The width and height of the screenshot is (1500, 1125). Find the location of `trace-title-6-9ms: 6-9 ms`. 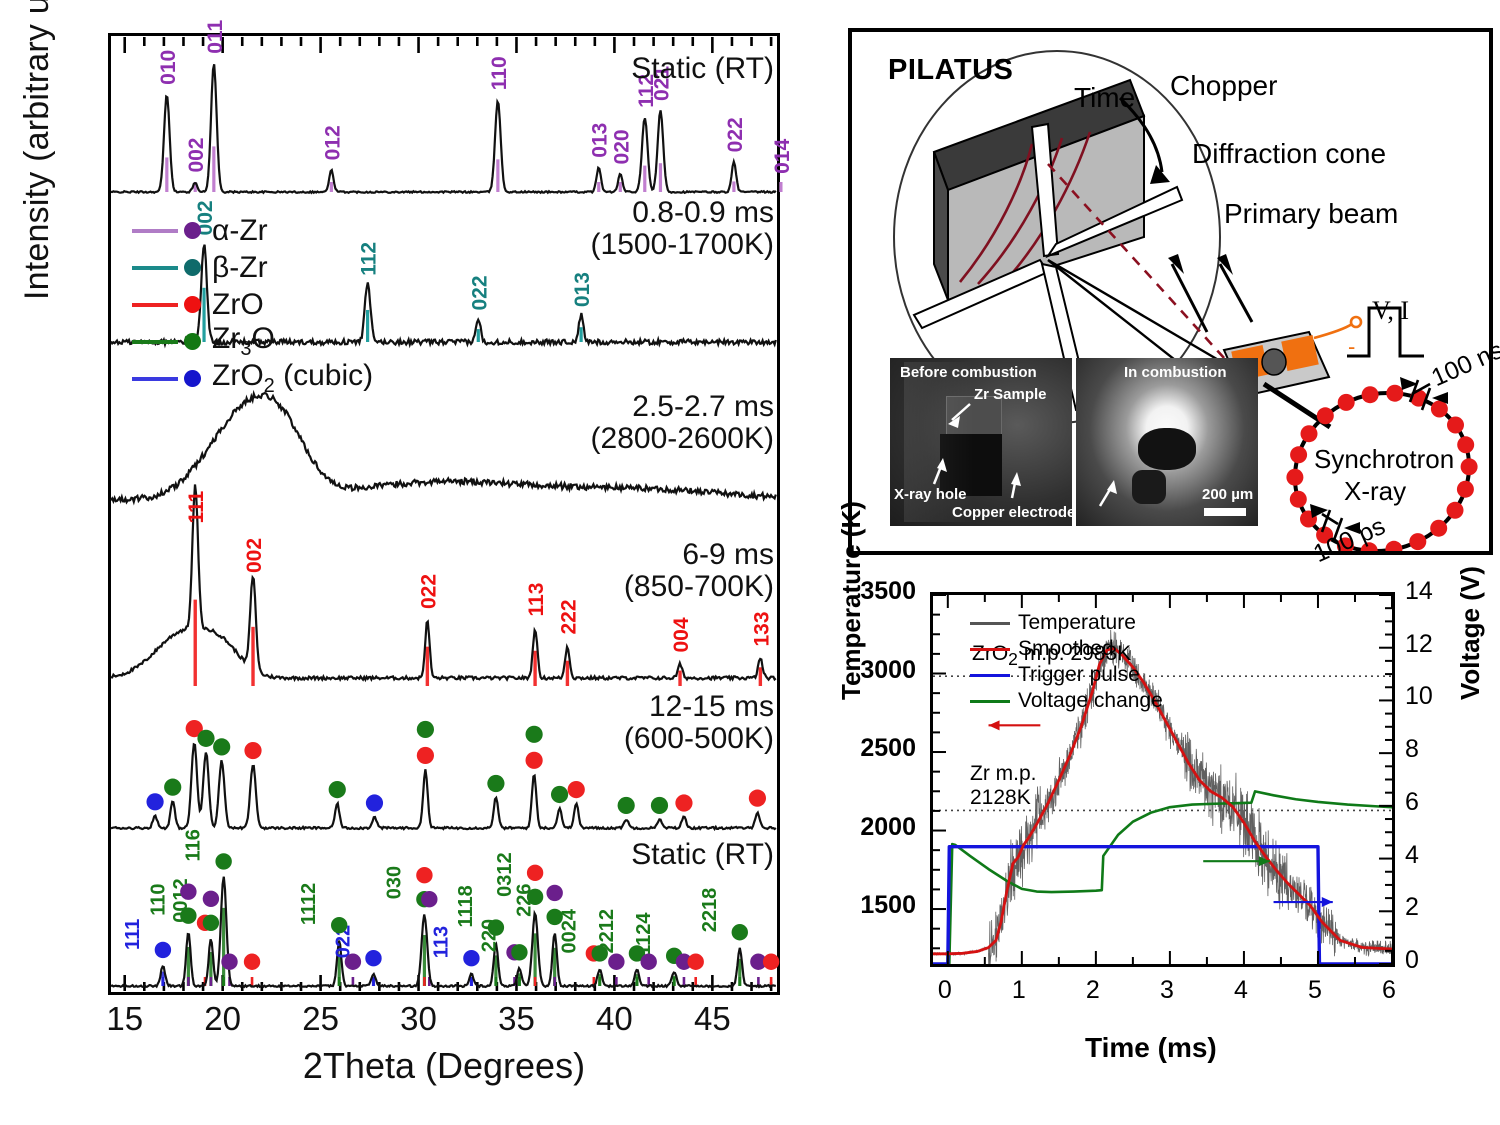

trace-title-6-9ms: 6-9 ms is located at coordinates (728, 554).